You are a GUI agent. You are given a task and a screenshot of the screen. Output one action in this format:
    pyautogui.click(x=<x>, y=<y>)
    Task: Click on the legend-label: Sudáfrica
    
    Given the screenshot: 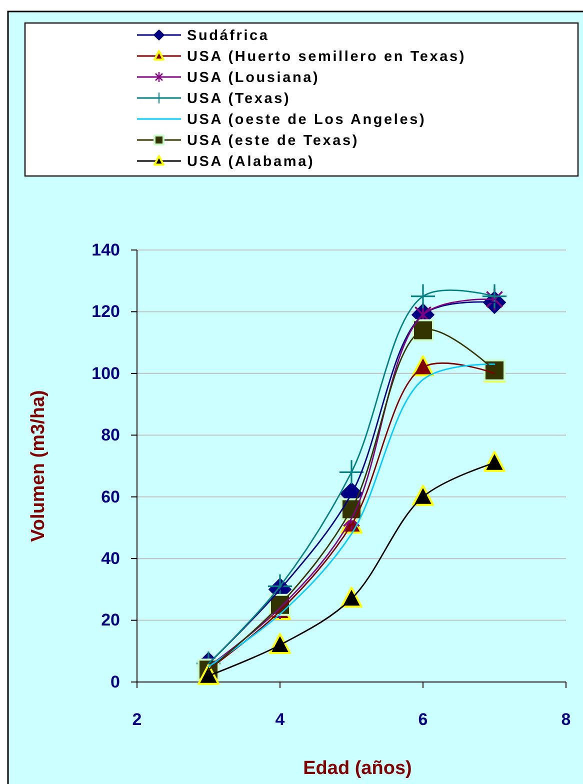 What is the action you would take?
    pyautogui.click(x=228, y=36)
    